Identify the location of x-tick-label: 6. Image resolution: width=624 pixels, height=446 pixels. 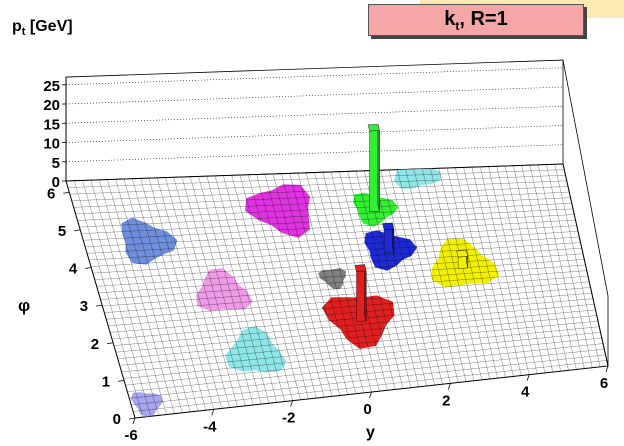
(604, 383).